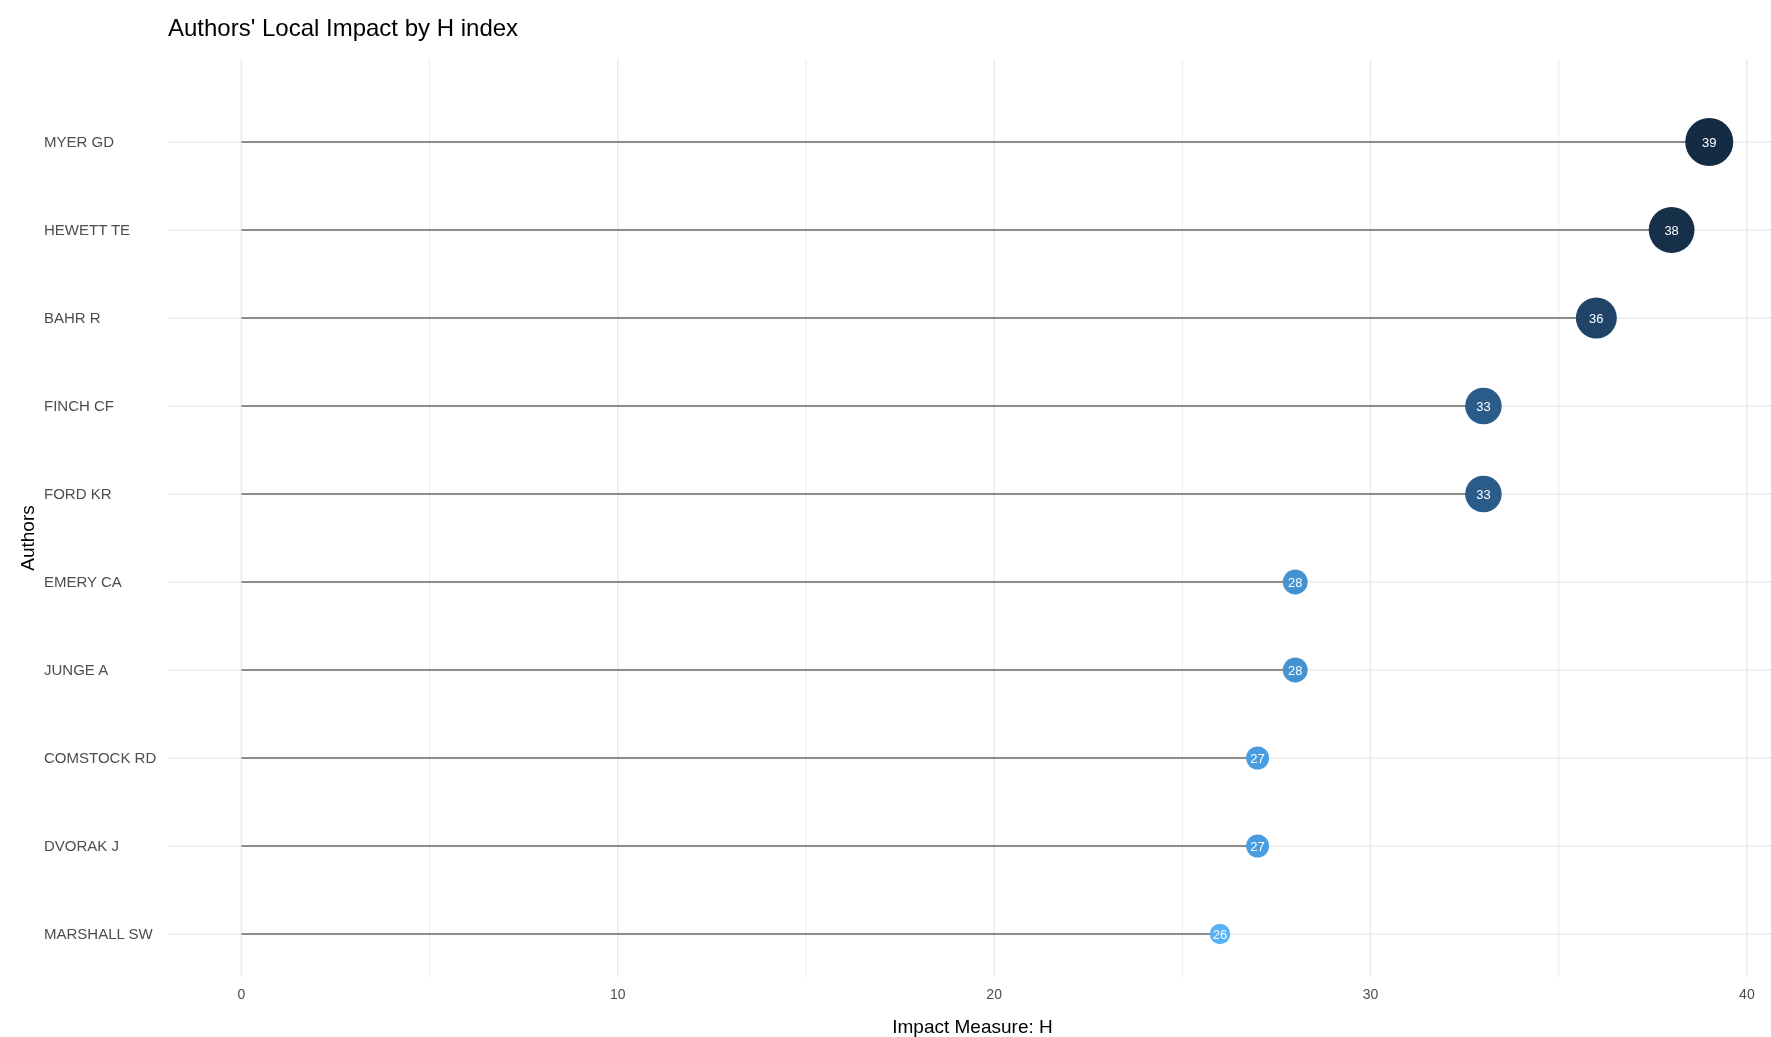 This screenshot has height=1037, width=1771. Describe the element at coordinates (82, 846) in the screenshot. I see `y-tick-label: DVORAK J` at that location.